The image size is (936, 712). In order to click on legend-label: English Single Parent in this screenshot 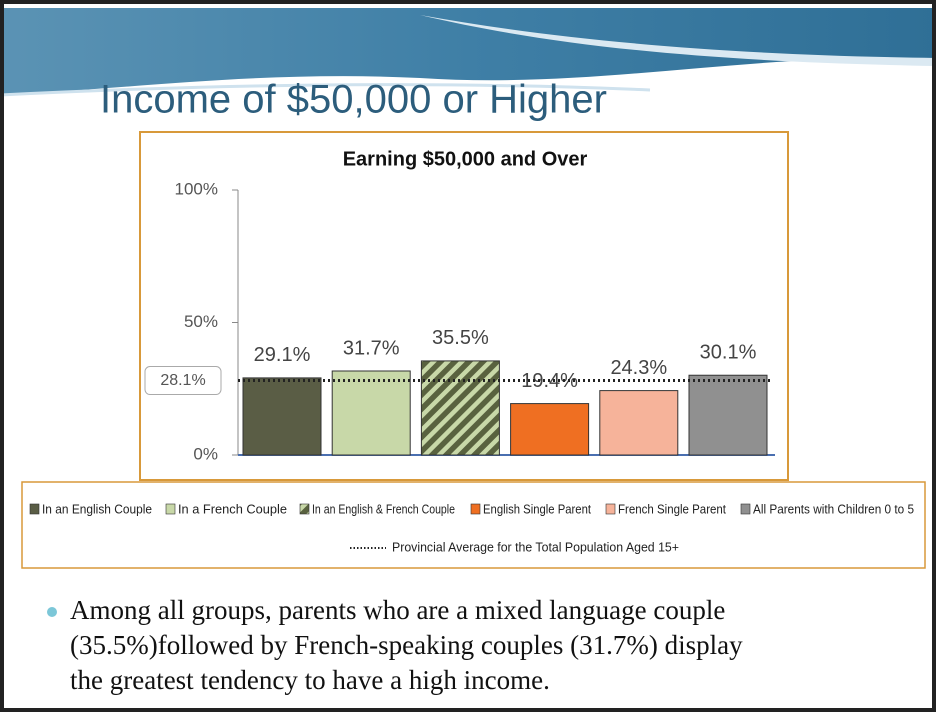, I will do `click(537, 508)`.